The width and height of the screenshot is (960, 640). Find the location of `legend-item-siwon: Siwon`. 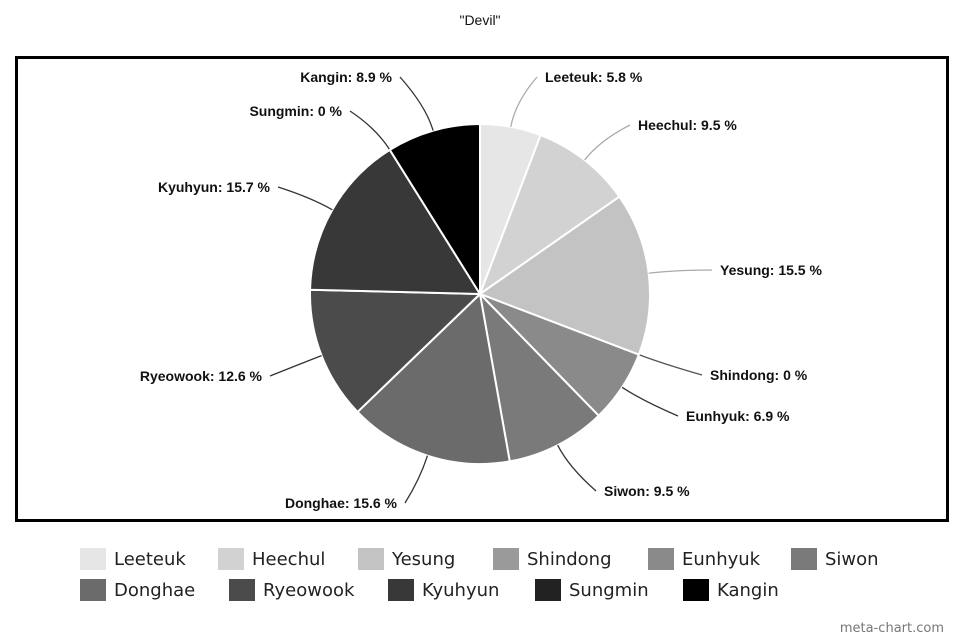

legend-item-siwon: Siwon is located at coordinates (835, 559).